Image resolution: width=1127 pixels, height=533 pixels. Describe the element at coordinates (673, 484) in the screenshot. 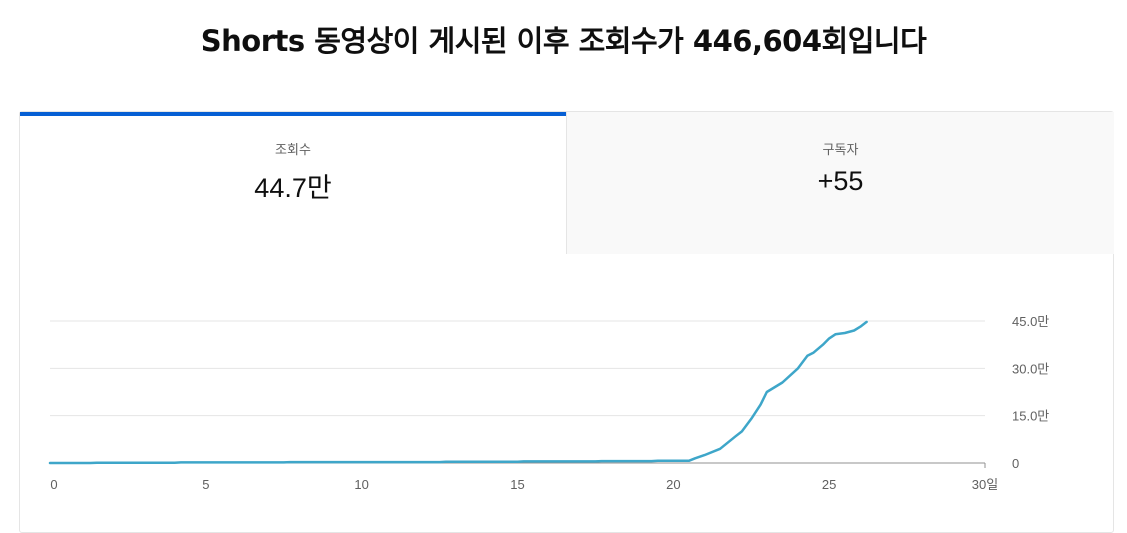

I see `x-tick-label: 20` at that location.